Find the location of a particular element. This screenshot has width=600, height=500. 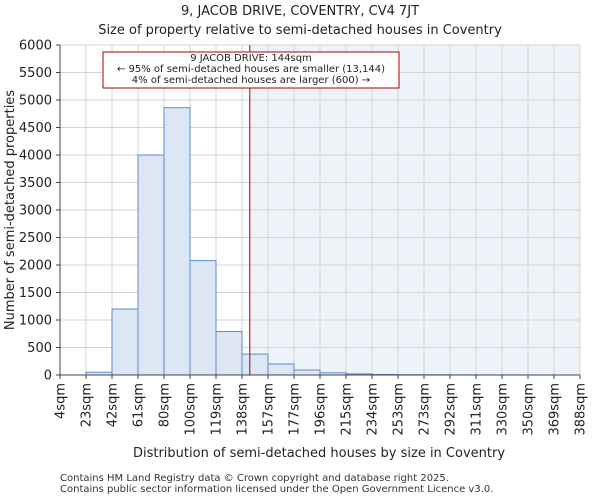

x-tick-label: 388sqm is located at coordinates (581, 409).